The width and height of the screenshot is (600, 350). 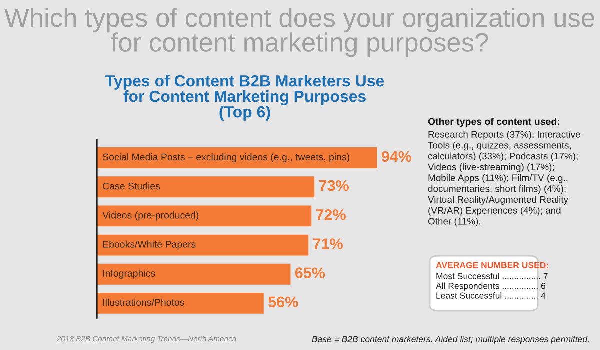 What do you see at coordinates (450, 340) in the screenshot?
I see `text: Base = B2B content marketers. Aided list; multiple responses permitted.` at bounding box center [450, 340].